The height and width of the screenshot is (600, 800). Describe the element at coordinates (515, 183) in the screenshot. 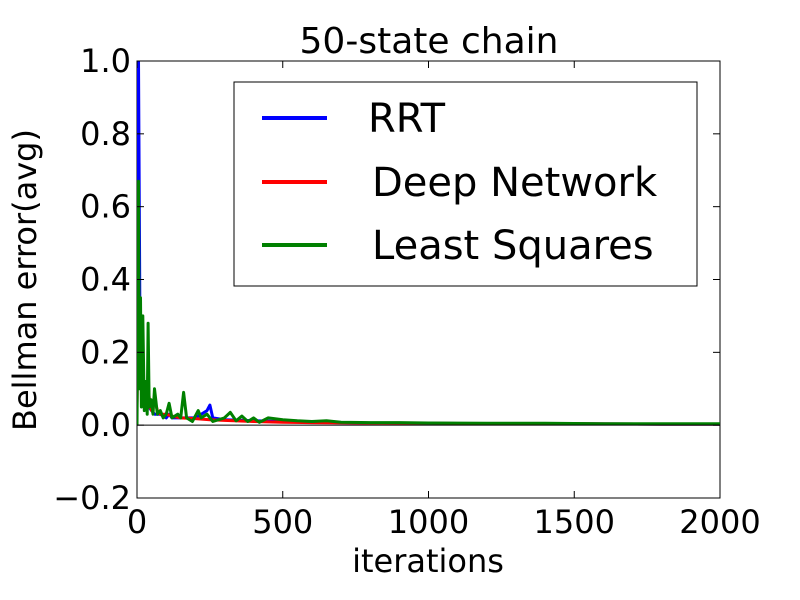

I see `legend-label: Deep Network` at that location.